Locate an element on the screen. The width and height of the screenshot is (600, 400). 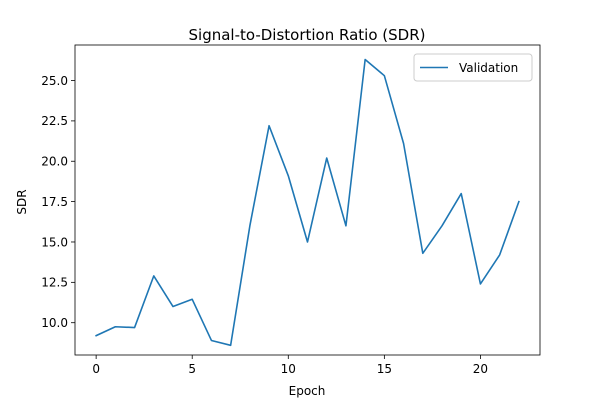
legend: Validation is located at coordinates (473, 67).